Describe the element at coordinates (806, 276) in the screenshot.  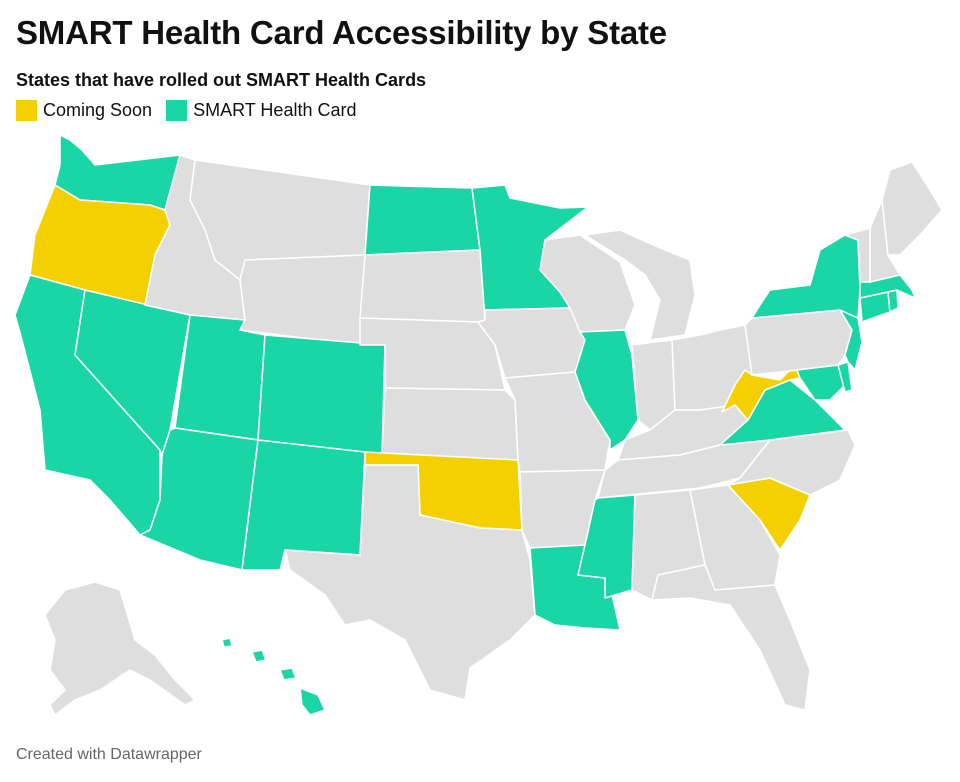
I see `state-NY` at that location.